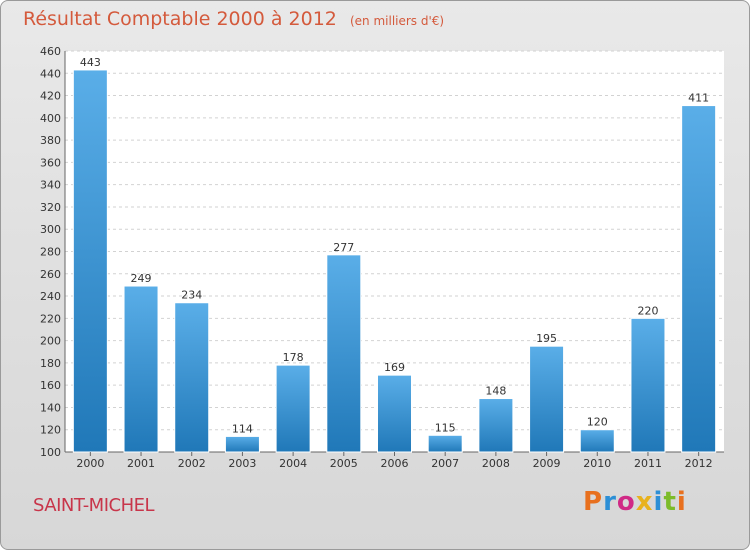 Image resolution: width=750 pixels, height=550 pixels. Describe the element at coordinates (90, 463) in the screenshot. I see `x-tick-label: 2000` at that location.